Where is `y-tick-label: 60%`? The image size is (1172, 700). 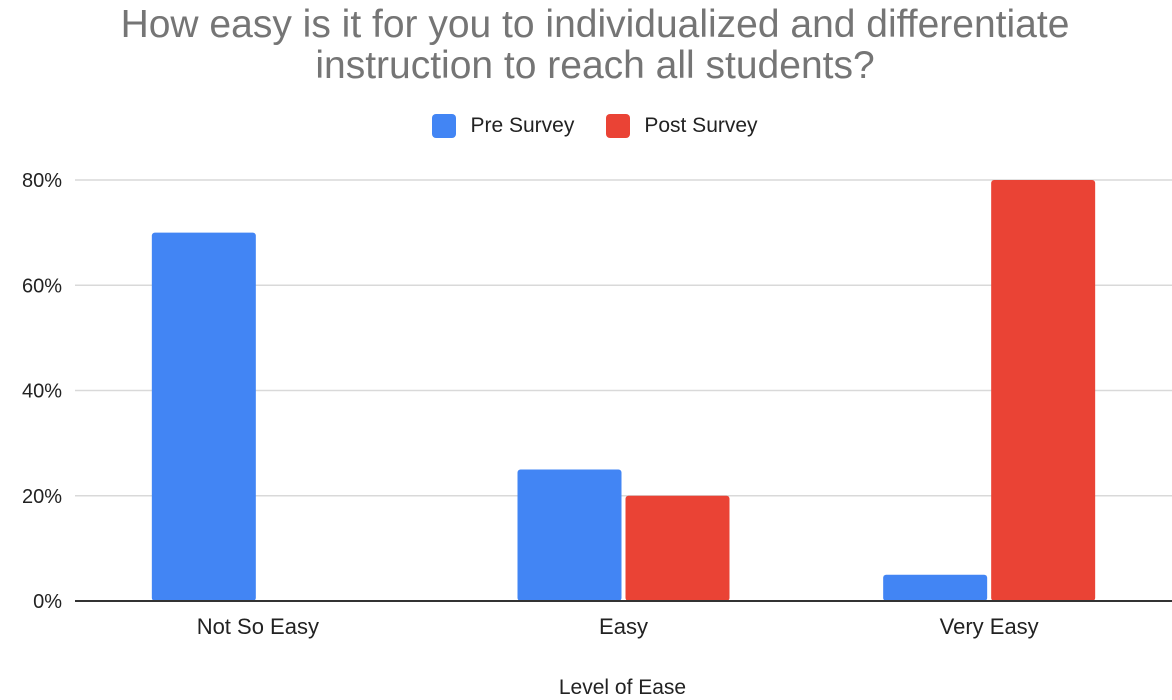
y-tick-label: 60% is located at coordinates (42, 286).